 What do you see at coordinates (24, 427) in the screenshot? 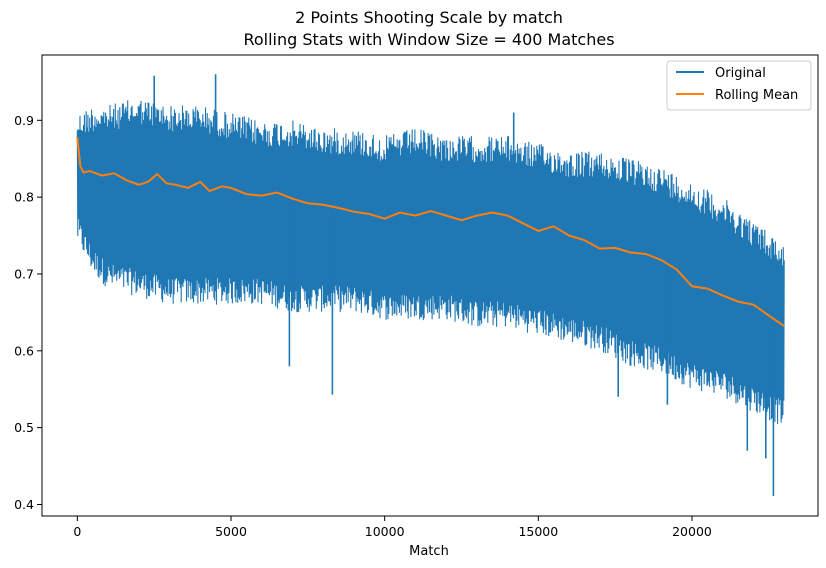
I see `y-tick-label: 0.5` at bounding box center [24, 427].